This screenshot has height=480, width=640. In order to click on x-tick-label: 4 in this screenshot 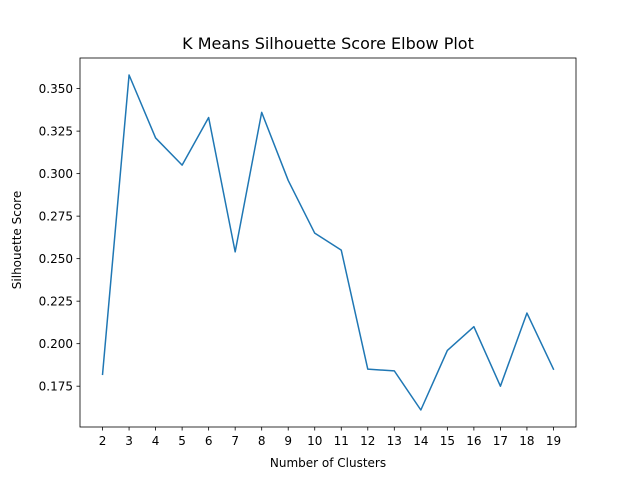, I will do `click(156, 441)`.